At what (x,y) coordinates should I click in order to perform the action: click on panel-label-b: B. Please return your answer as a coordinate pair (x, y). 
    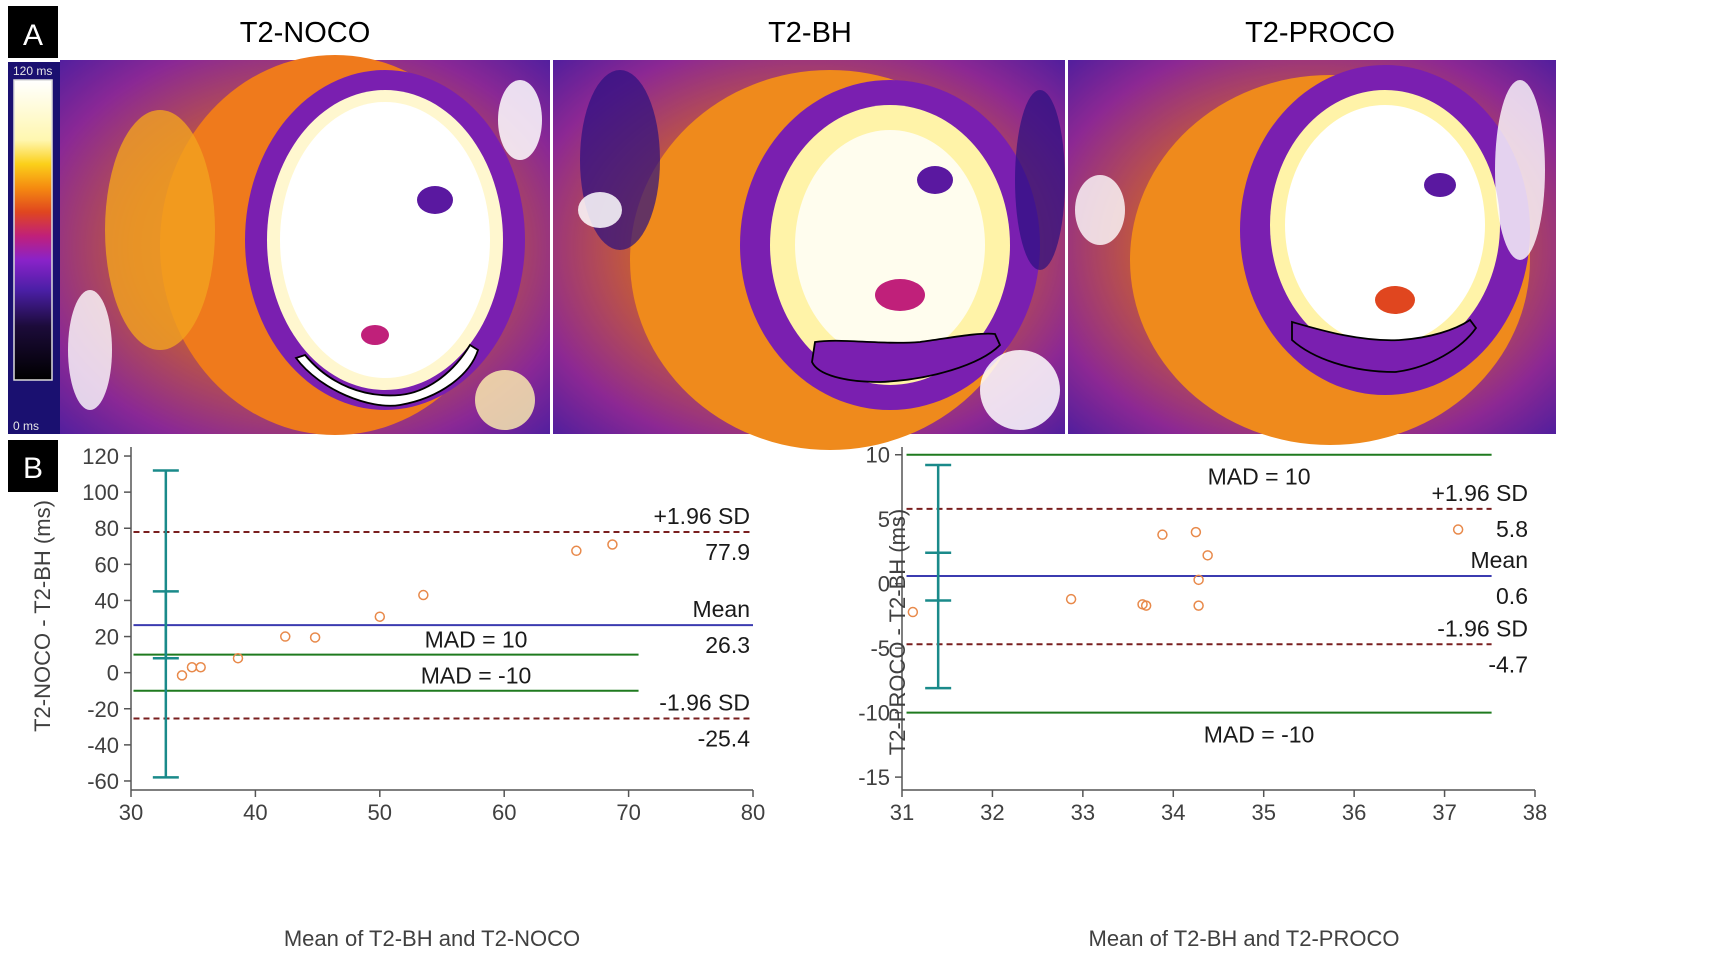
    Looking at the image, I should click on (33, 468).